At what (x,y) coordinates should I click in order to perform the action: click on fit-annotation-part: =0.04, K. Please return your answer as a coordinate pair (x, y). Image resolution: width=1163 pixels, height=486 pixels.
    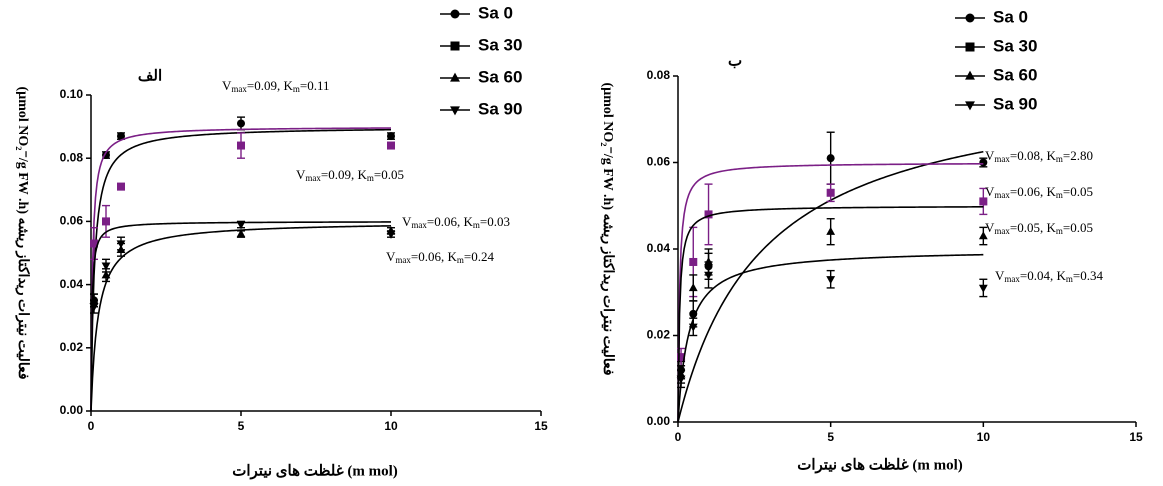
    Looking at the image, I should click on (1043, 275).